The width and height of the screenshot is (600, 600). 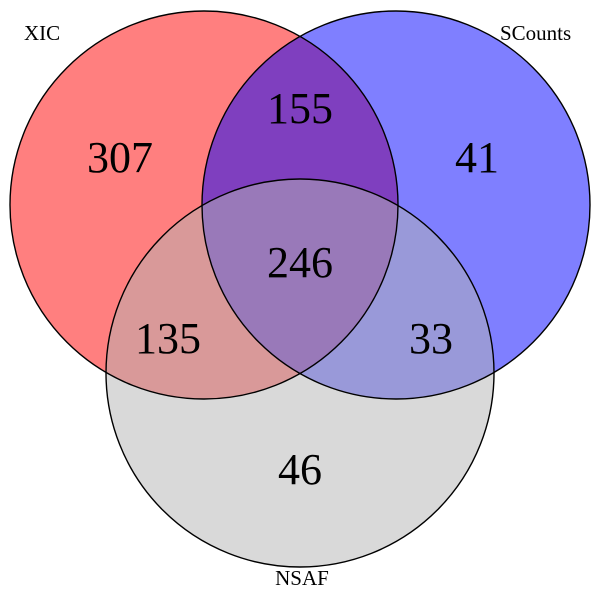 What do you see at coordinates (168, 338) in the screenshot?
I see `xic-nsaf-count: 135` at bounding box center [168, 338].